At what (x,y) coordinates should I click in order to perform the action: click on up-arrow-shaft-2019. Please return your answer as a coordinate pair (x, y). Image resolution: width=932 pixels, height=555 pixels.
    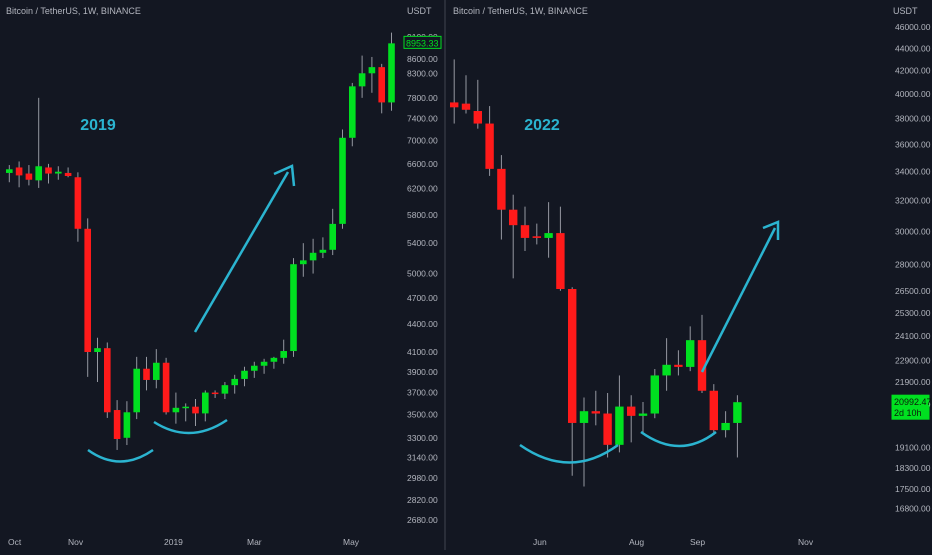
    Looking at the image, I should click on (241, 252).